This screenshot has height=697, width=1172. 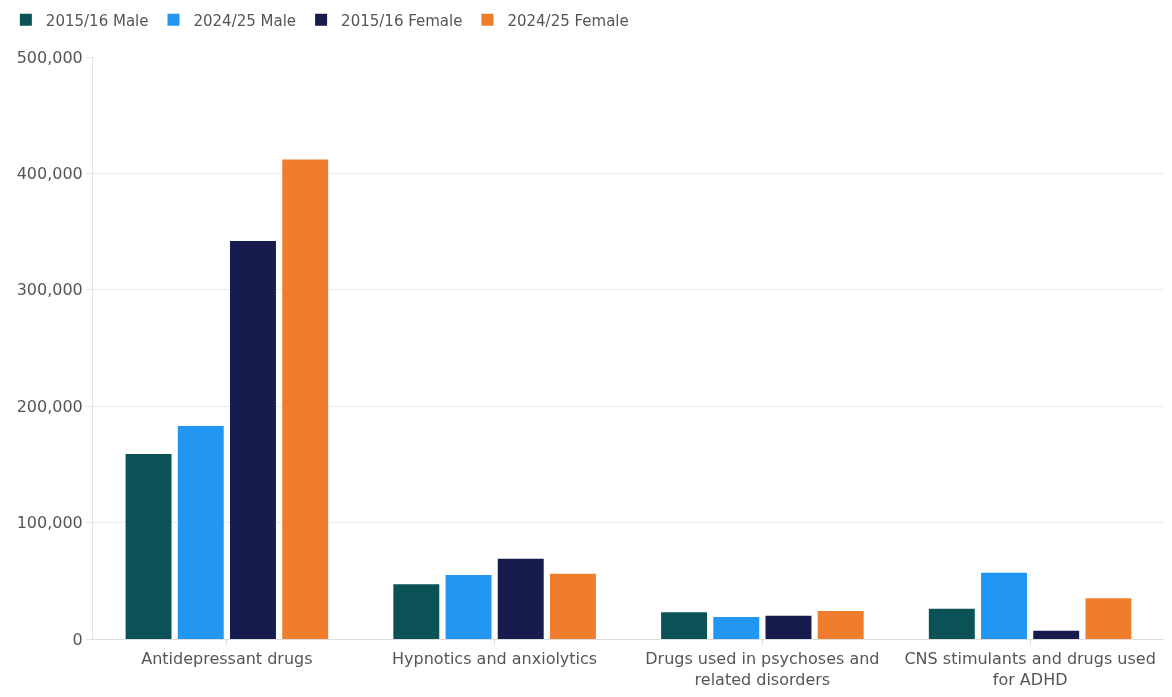 What do you see at coordinates (49, 173) in the screenshot?
I see `y-tick-label: 400,000` at bounding box center [49, 173].